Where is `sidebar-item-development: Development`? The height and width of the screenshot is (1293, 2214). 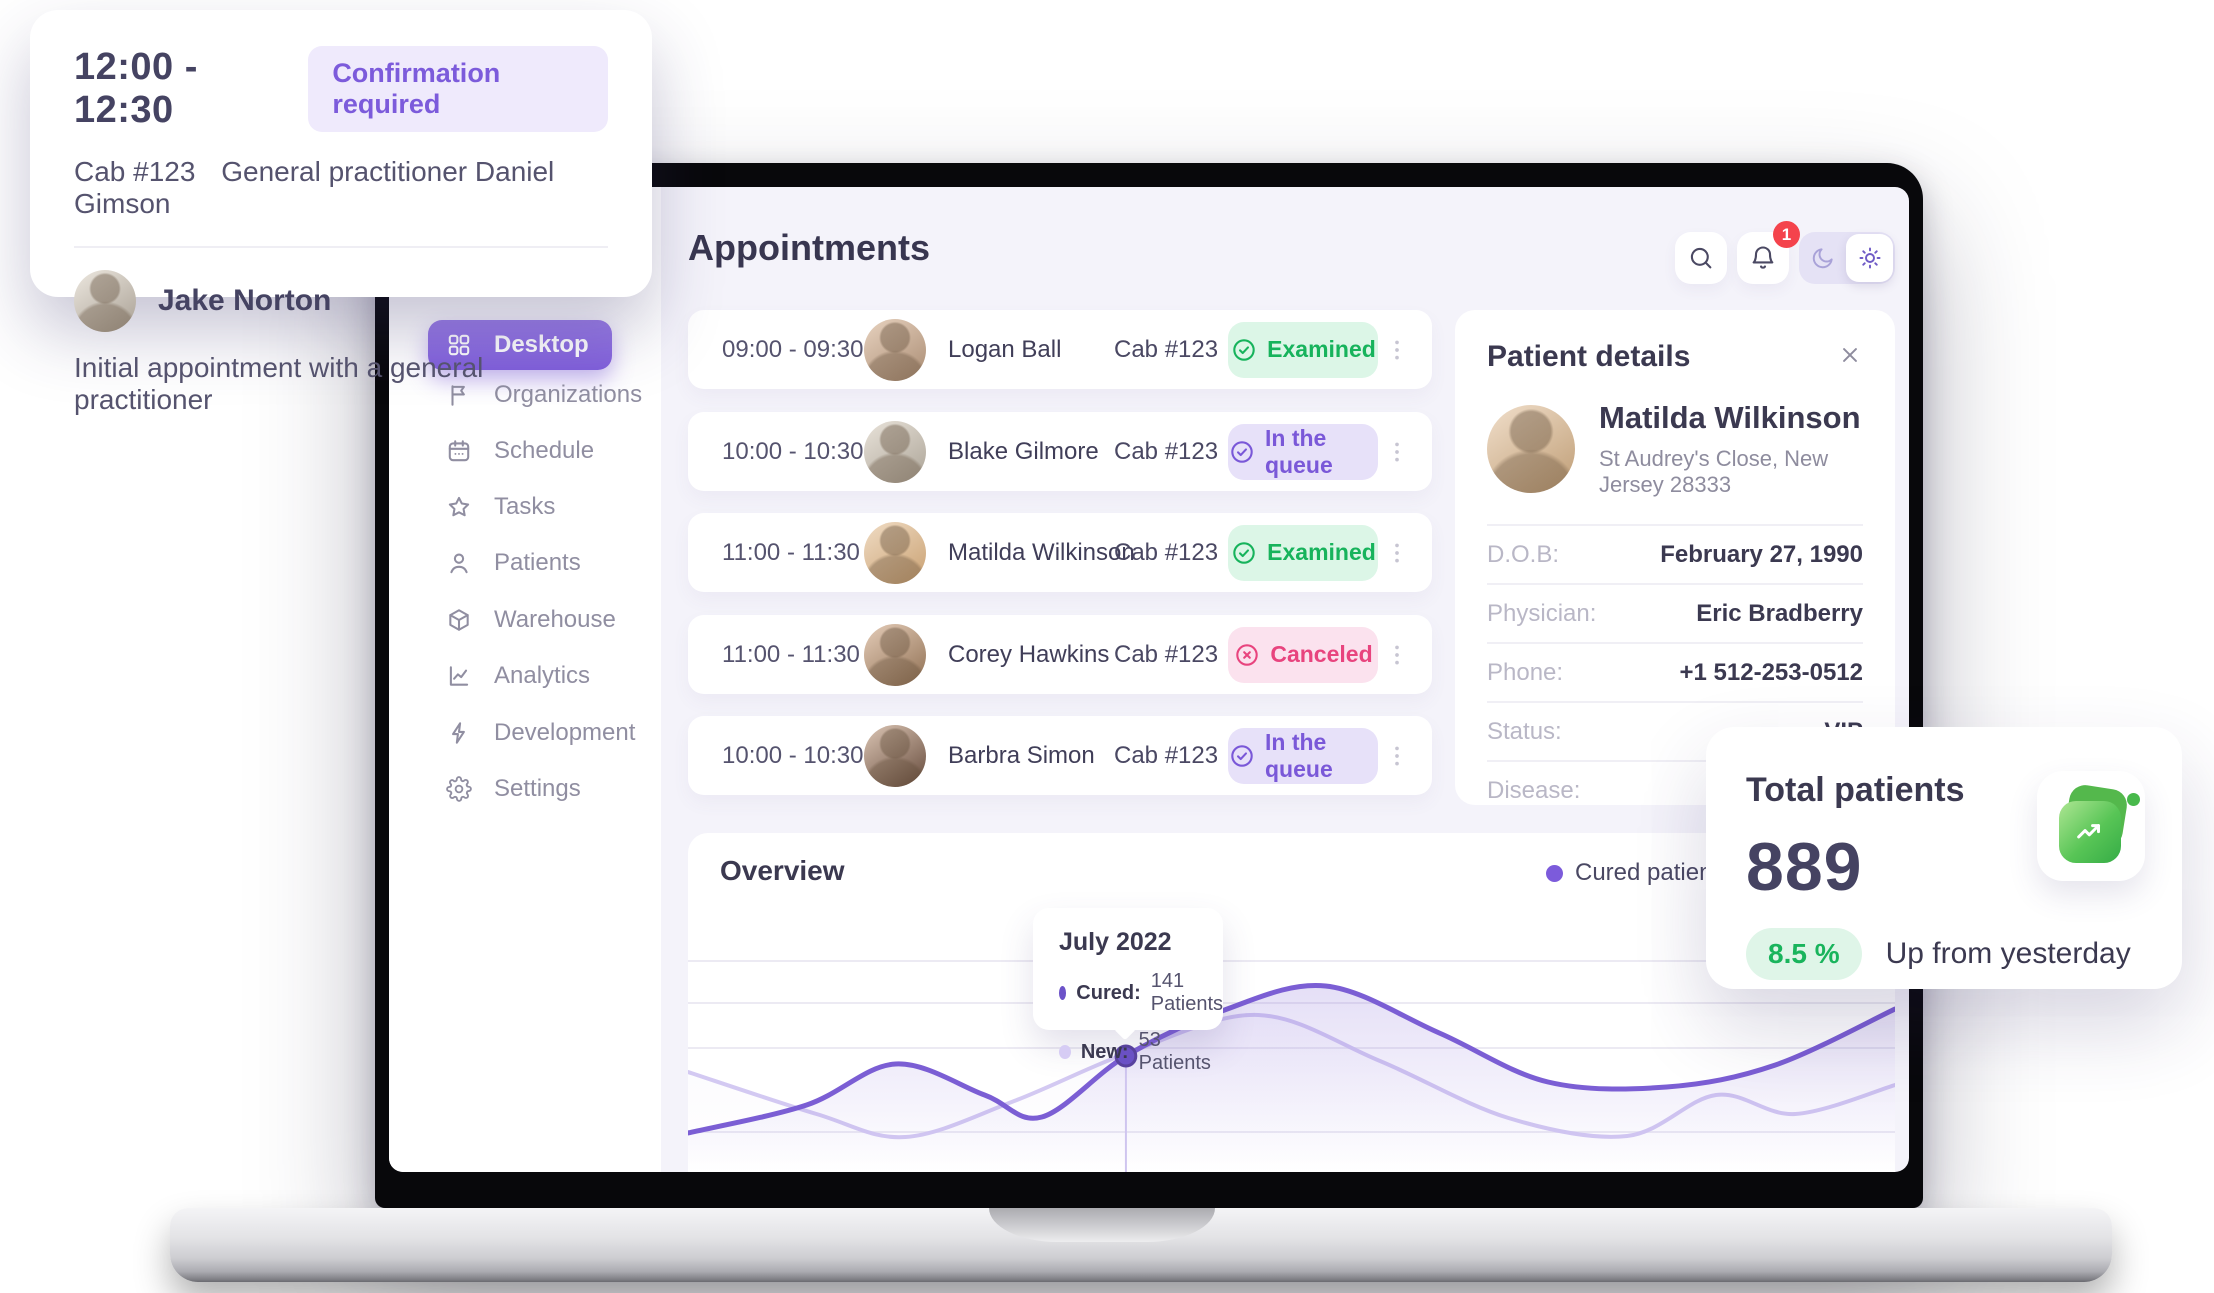
sidebar-item-development: Development is located at coordinates (531, 733).